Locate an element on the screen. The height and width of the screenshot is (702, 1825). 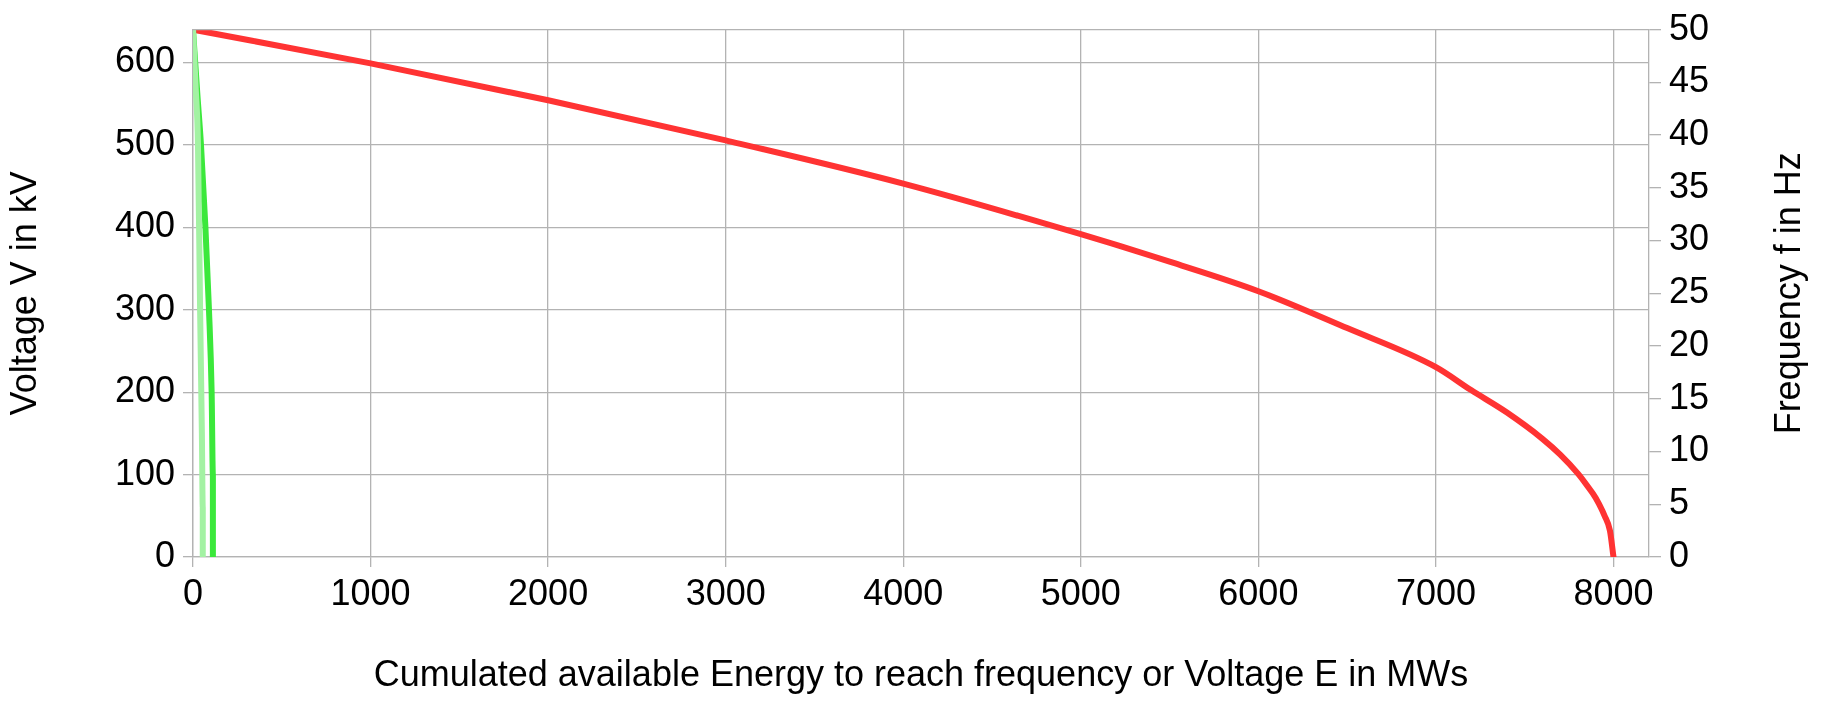
y2-tick-label: 40 is located at coordinates (1689, 132).